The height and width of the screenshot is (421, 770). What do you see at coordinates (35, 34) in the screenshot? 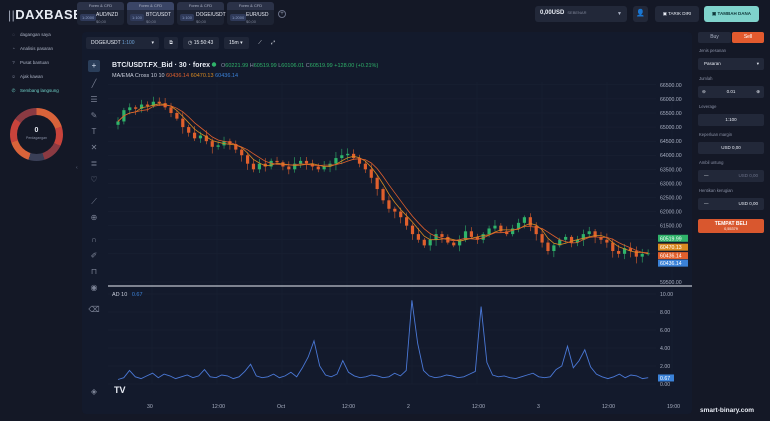
I see `sidebar-item-label: dagangan saya` at bounding box center [35, 34].